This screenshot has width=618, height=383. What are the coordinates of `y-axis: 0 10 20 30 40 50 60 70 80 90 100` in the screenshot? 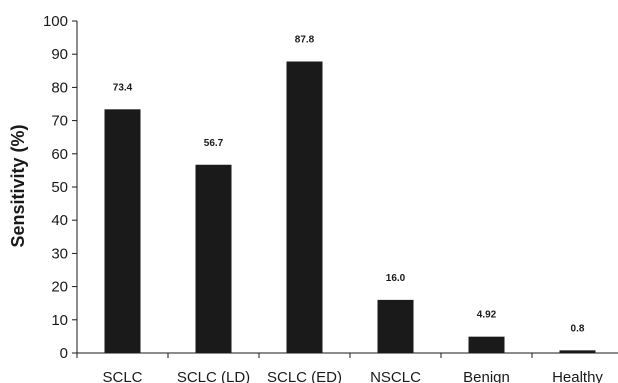 It's located at (60, 187).